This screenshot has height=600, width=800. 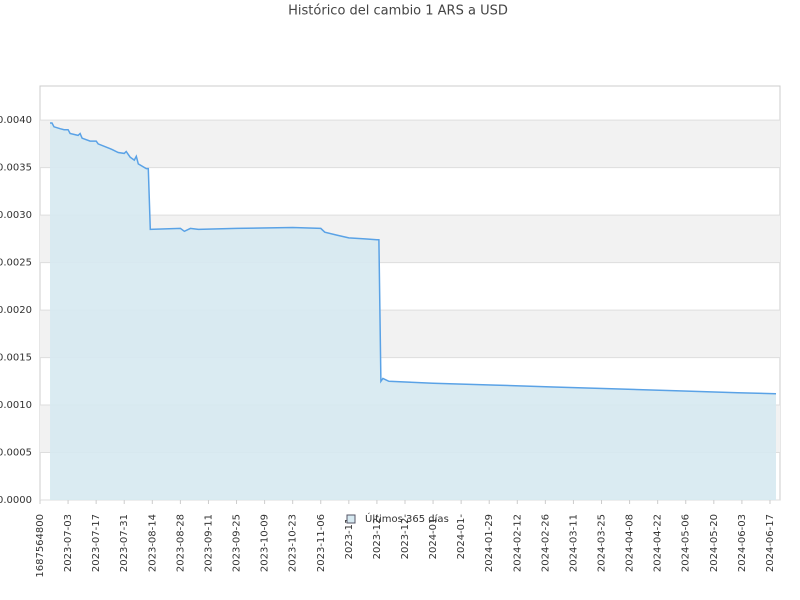 I want to click on x-tick-label: 2023-09-25, so click(x=237, y=543).